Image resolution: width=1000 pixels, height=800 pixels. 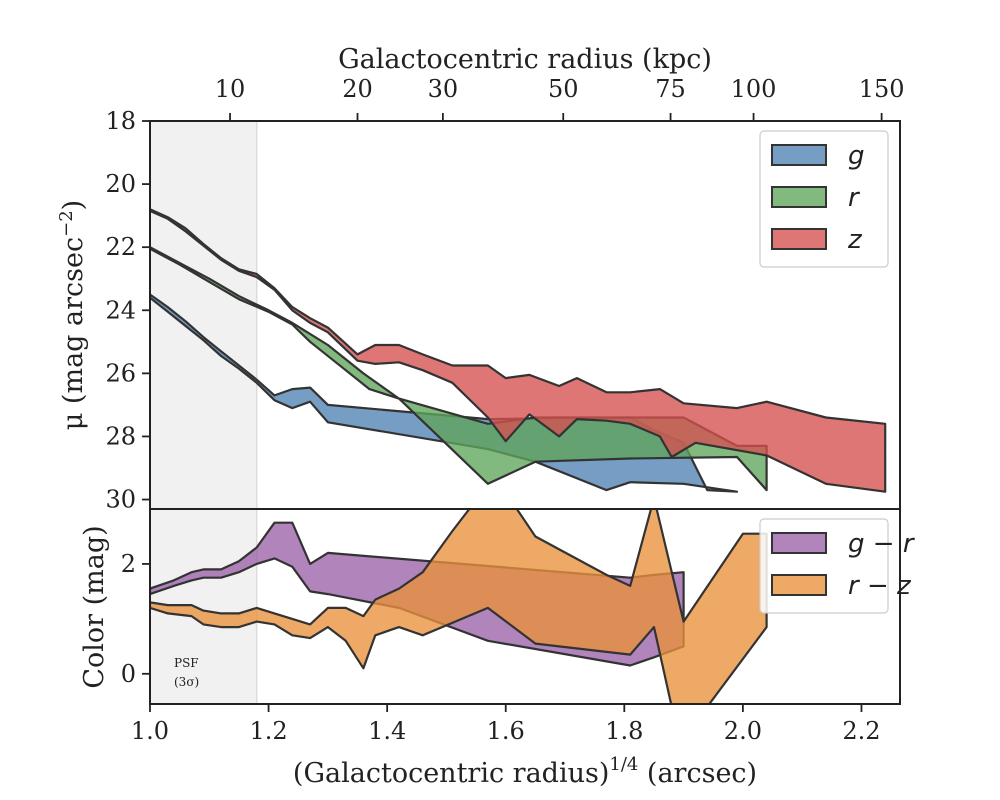 What do you see at coordinates (387, 731) in the screenshot?
I see `x-tick-label-2: 1.4` at bounding box center [387, 731].